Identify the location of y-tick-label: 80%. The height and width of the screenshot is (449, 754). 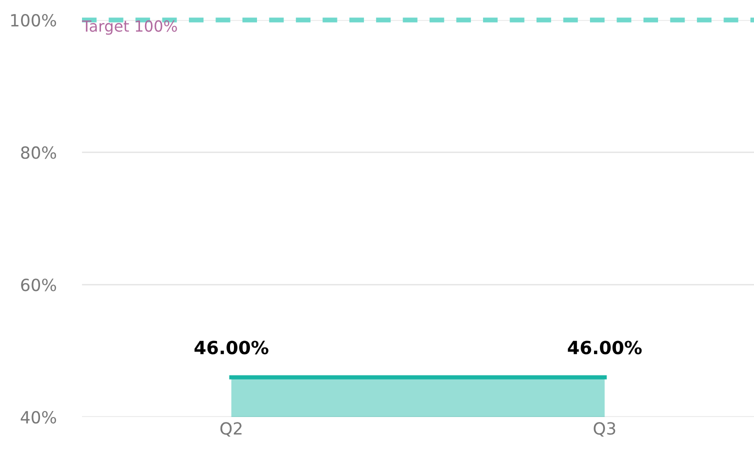
(38, 152).